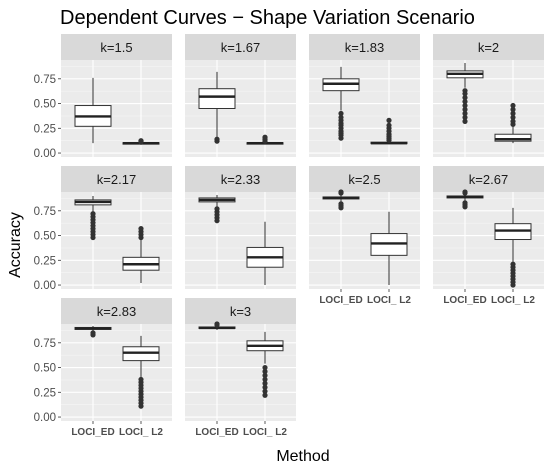 The width and height of the screenshot is (550, 468). I want to click on facet-panel-k-3: k=3 LOCI_ED LOCI_ L2, so click(240, 368).